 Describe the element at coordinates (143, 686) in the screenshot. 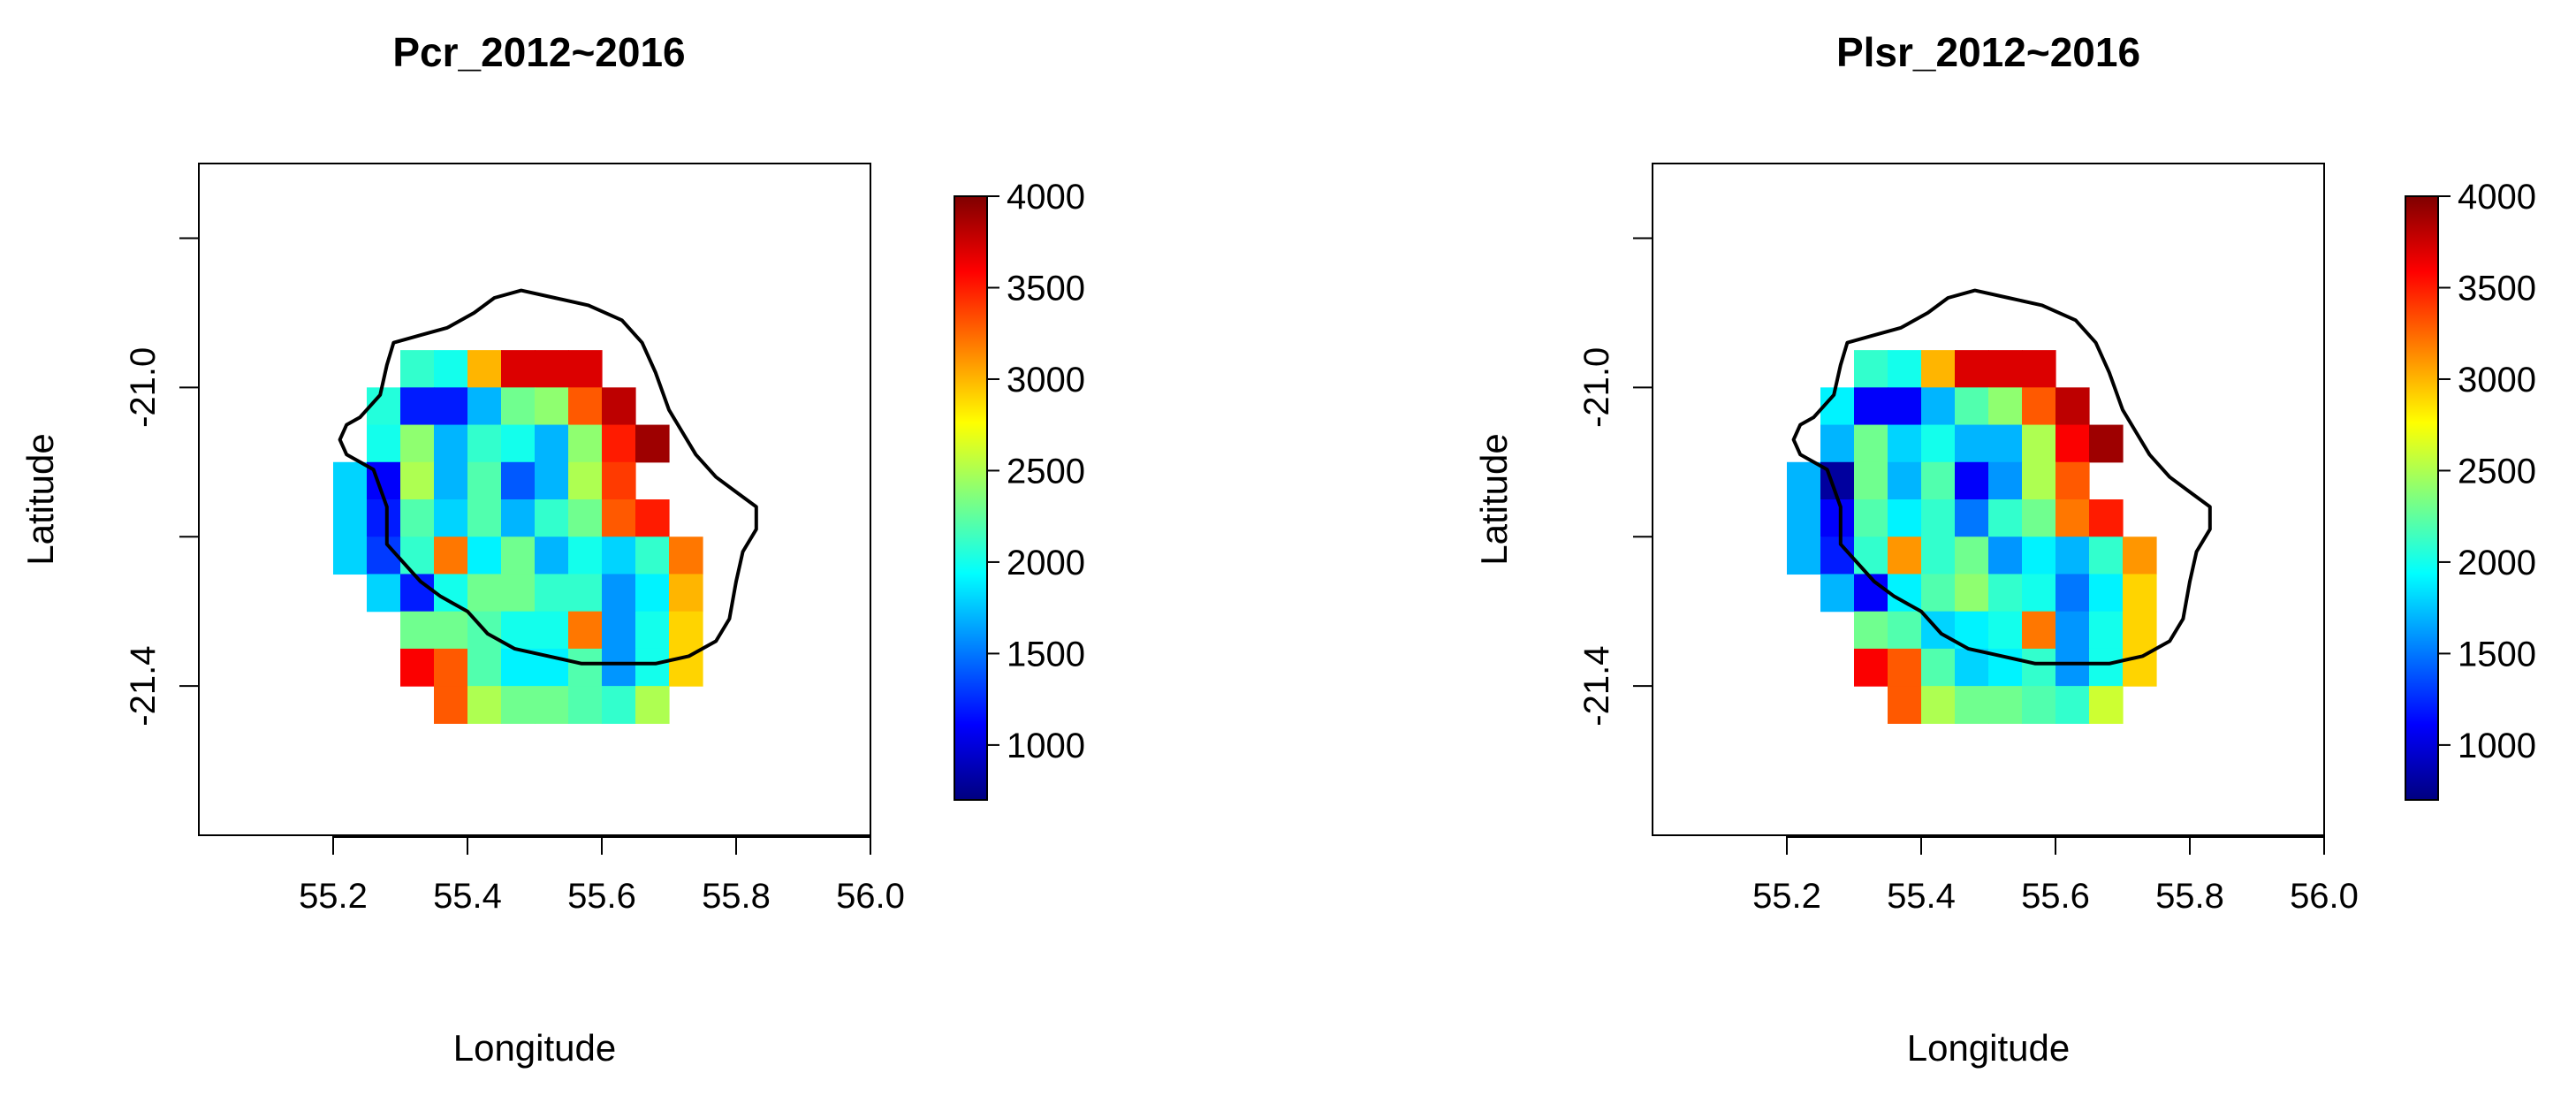

I see `y-tick-label: -21.4` at that location.